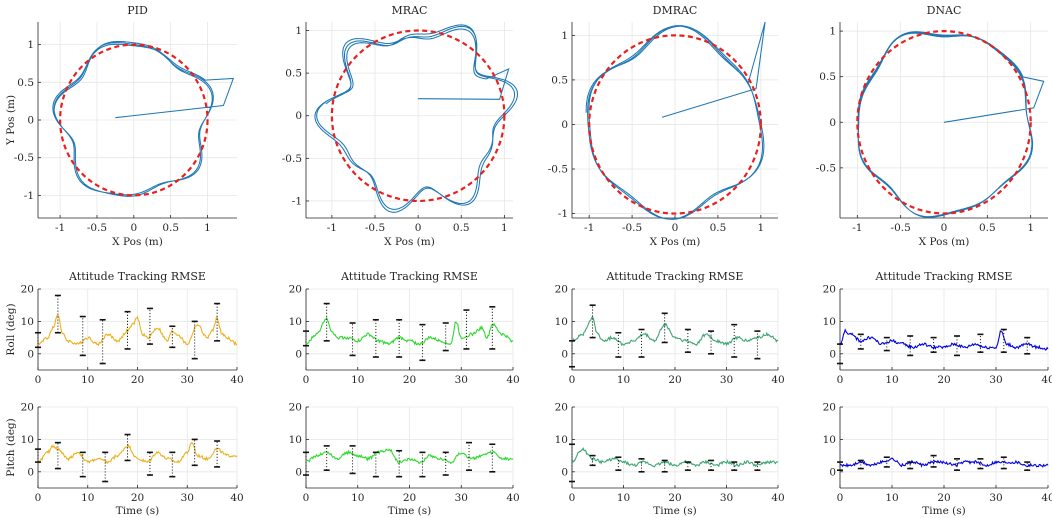 Image resolution: width=1052 pixels, height=518 pixels. I want to click on y-axis-label: Y Pos (m), so click(11, 120).